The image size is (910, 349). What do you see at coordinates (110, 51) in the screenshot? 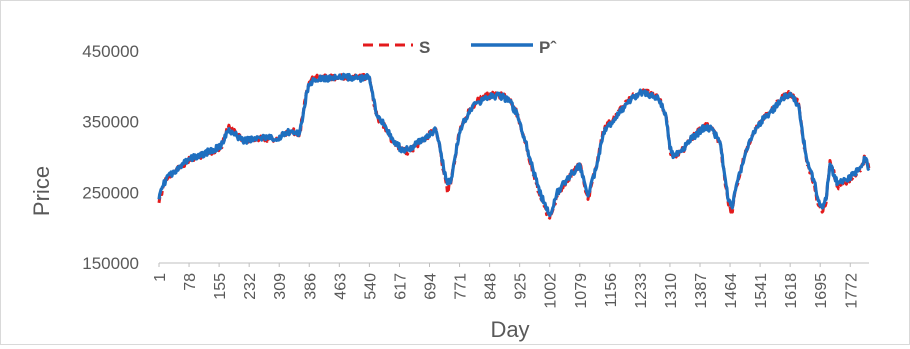
I see `y-tick-label: 450000` at bounding box center [110, 51].